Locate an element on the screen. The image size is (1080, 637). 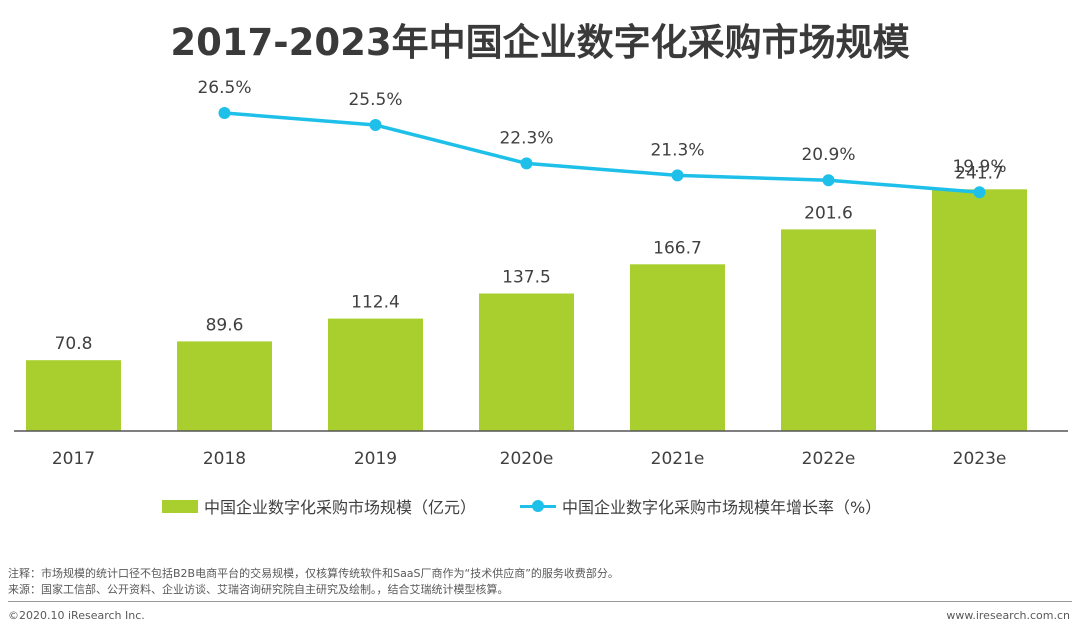
rate-label-2020e: 22.3% is located at coordinates (526, 138).